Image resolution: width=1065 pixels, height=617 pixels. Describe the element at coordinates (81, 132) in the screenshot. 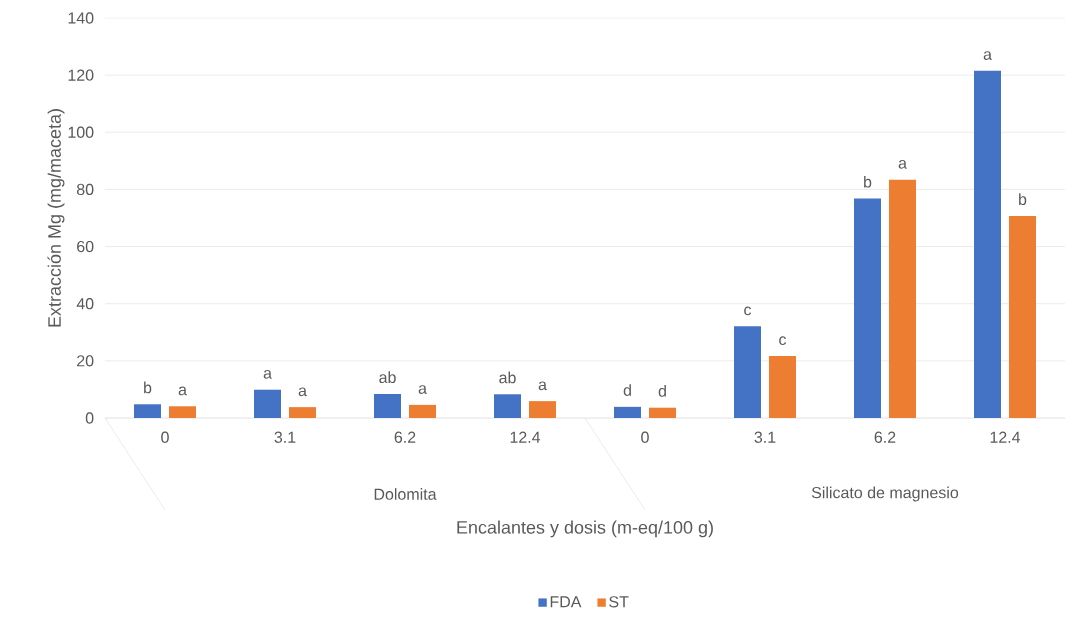

I see `y-tick-label: 100` at that location.